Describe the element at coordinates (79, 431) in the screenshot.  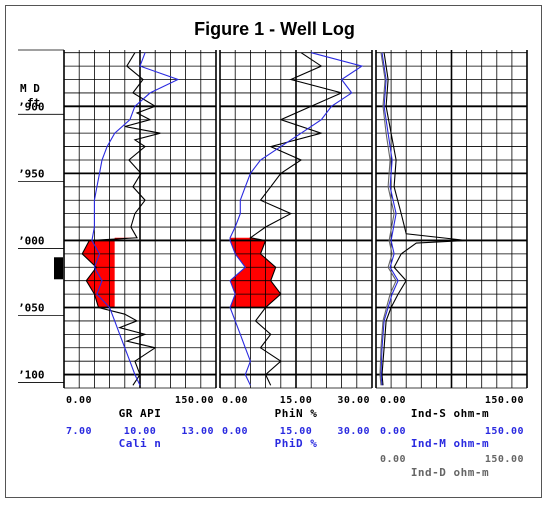
I see `track-1-cali-min-label: 7.00` at that location.